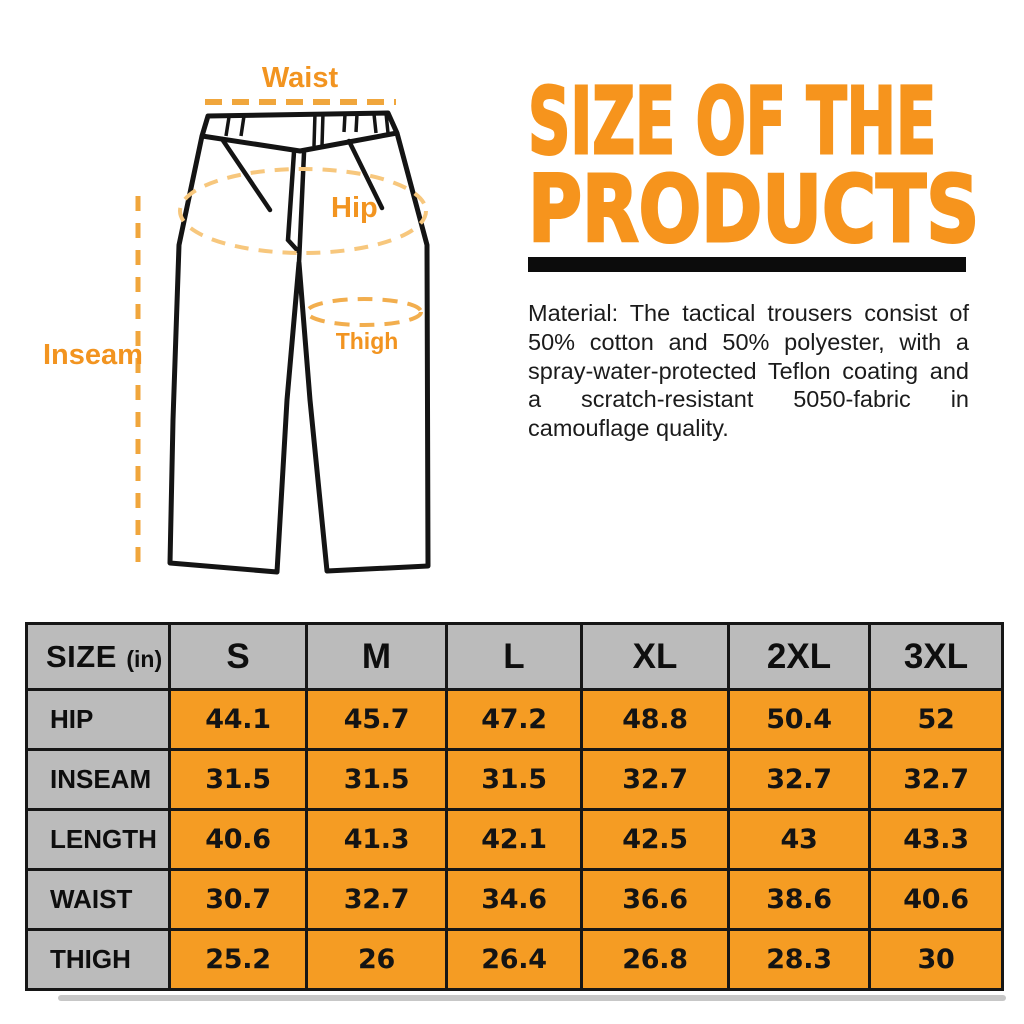 This screenshot has height=1024, width=1024. Describe the element at coordinates (300, 78) in the screenshot. I see `waist-label: Waist` at that location.